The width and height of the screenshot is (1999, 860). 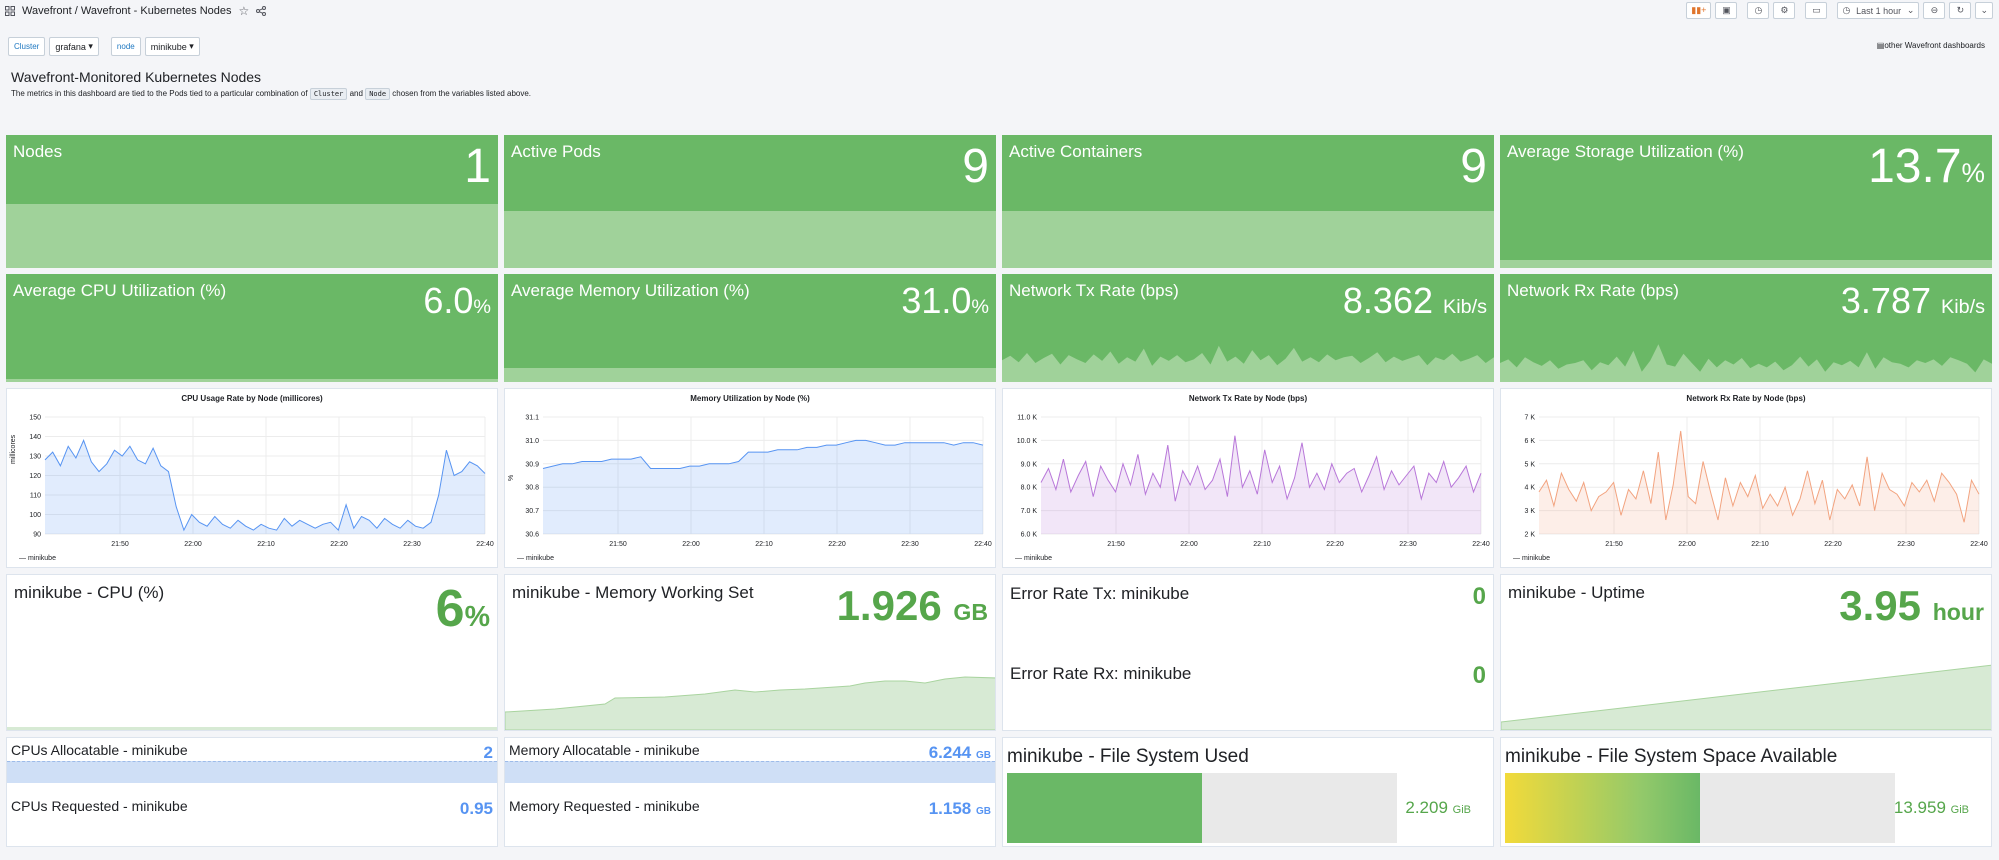 I want to click on stat-number: 9, so click(x=1473, y=166).